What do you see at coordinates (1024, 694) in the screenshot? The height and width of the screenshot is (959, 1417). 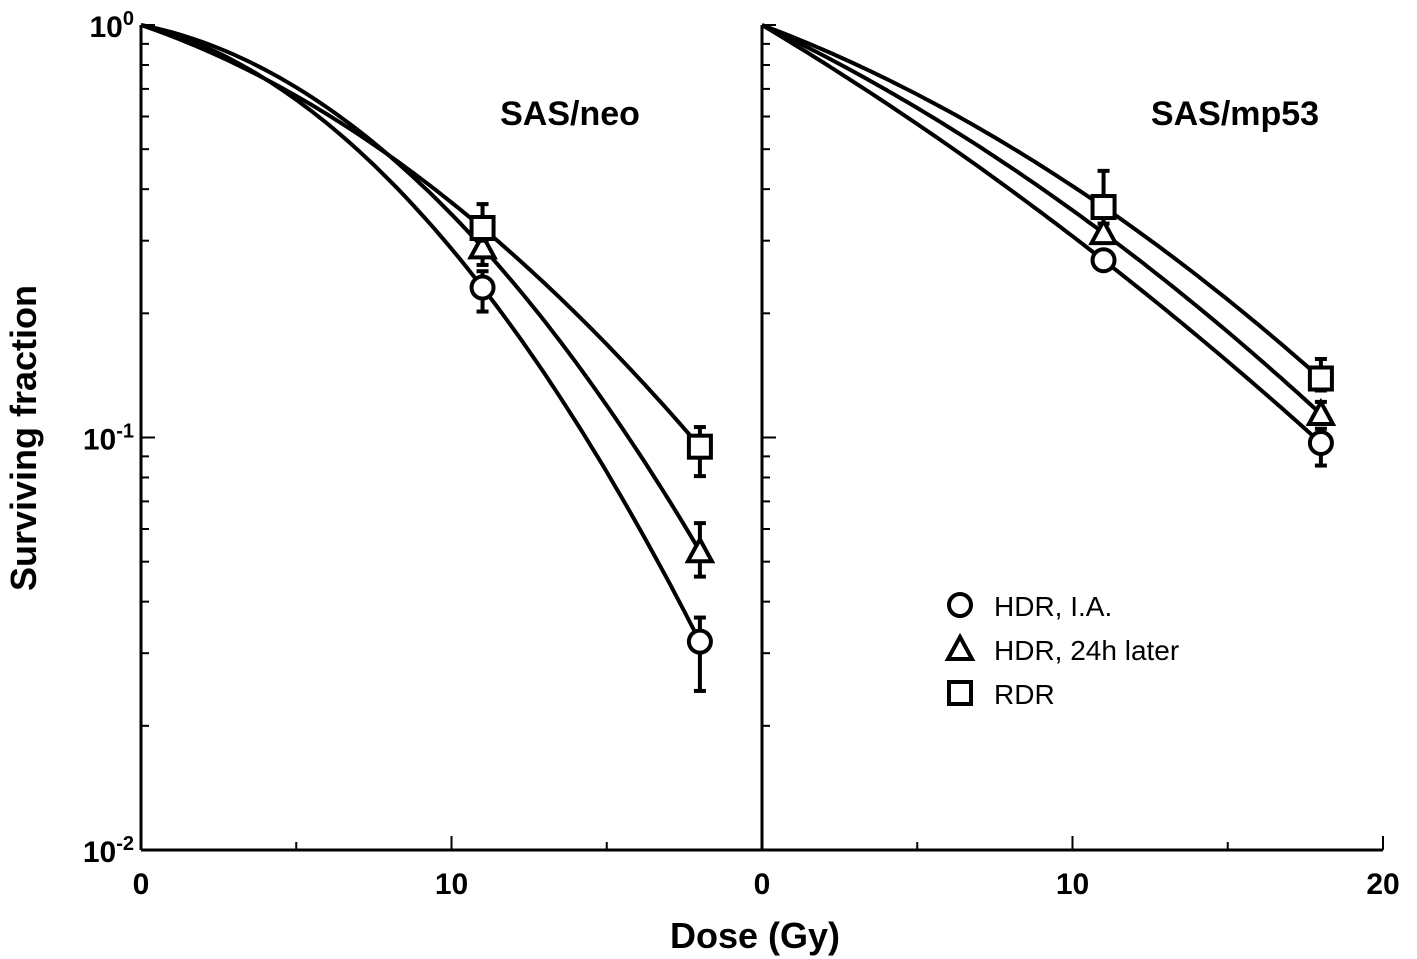 I see `legend-label: RDR` at bounding box center [1024, 694].